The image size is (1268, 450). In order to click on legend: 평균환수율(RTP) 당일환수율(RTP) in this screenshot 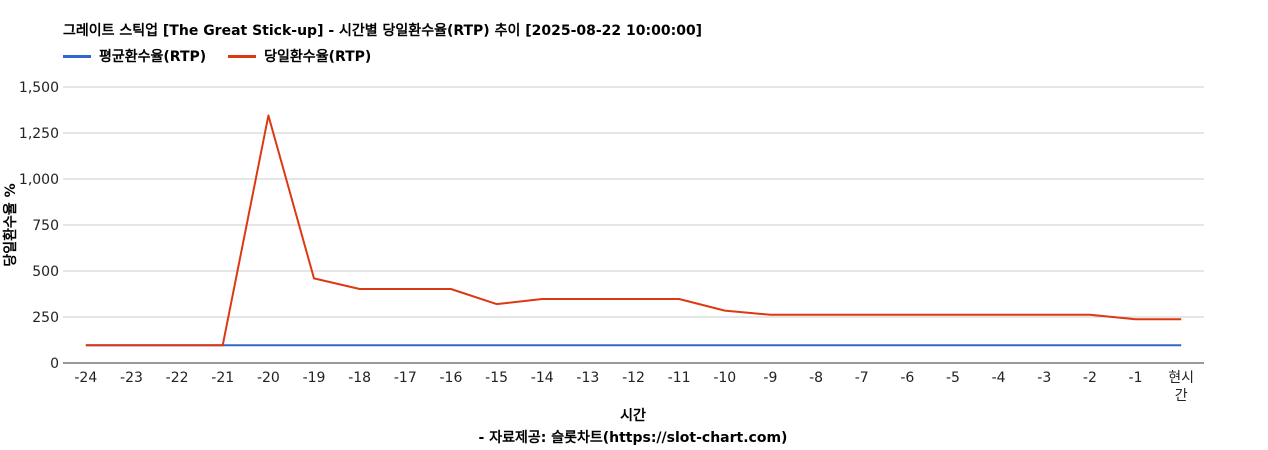, I will do `click(228, 56)`.